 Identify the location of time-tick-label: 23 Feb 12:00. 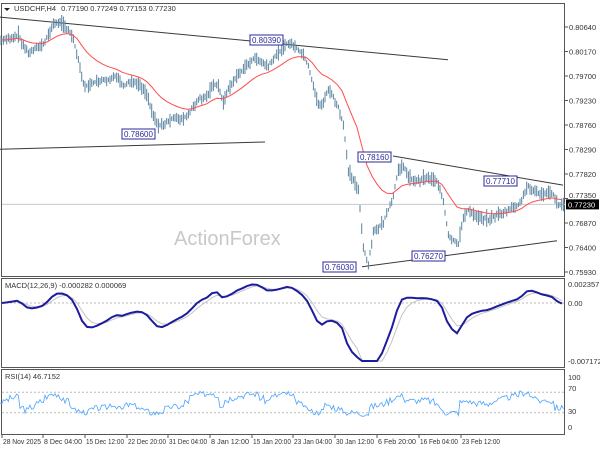
(481, 441).